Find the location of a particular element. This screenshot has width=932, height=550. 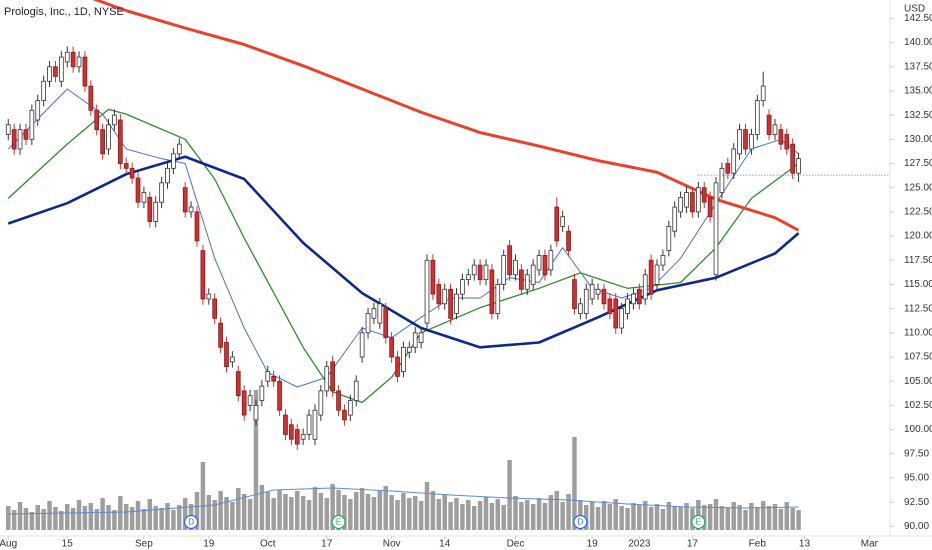

y-tick-label: 115.00 is located at coordinates (918, 284).